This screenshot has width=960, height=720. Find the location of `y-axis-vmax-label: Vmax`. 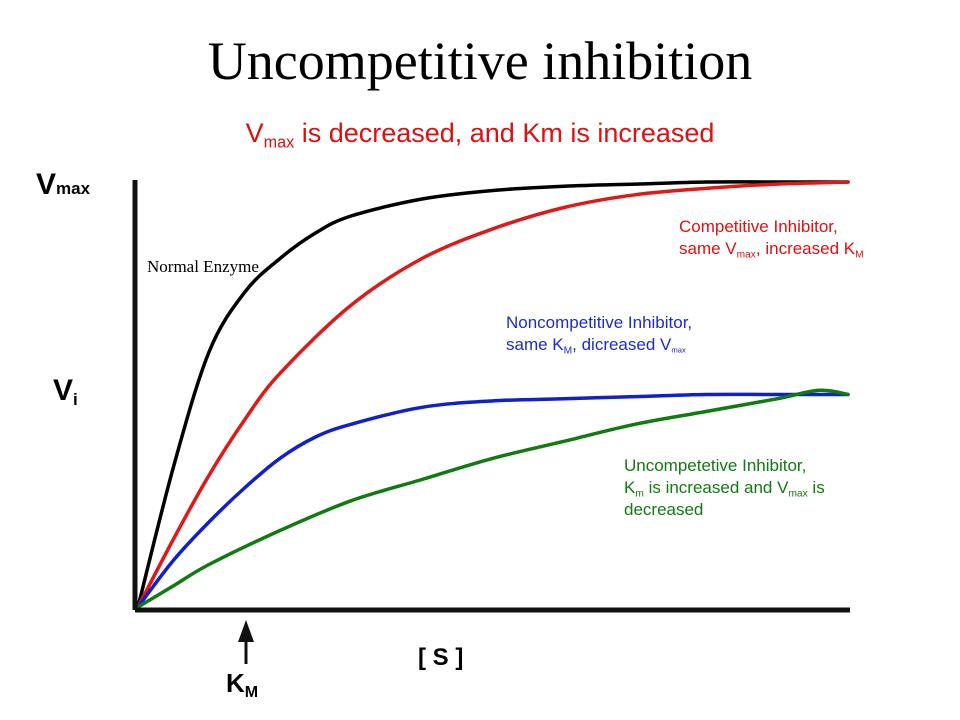

y-axis-vmax-label: Vmax is located at coordinates (63, 184).